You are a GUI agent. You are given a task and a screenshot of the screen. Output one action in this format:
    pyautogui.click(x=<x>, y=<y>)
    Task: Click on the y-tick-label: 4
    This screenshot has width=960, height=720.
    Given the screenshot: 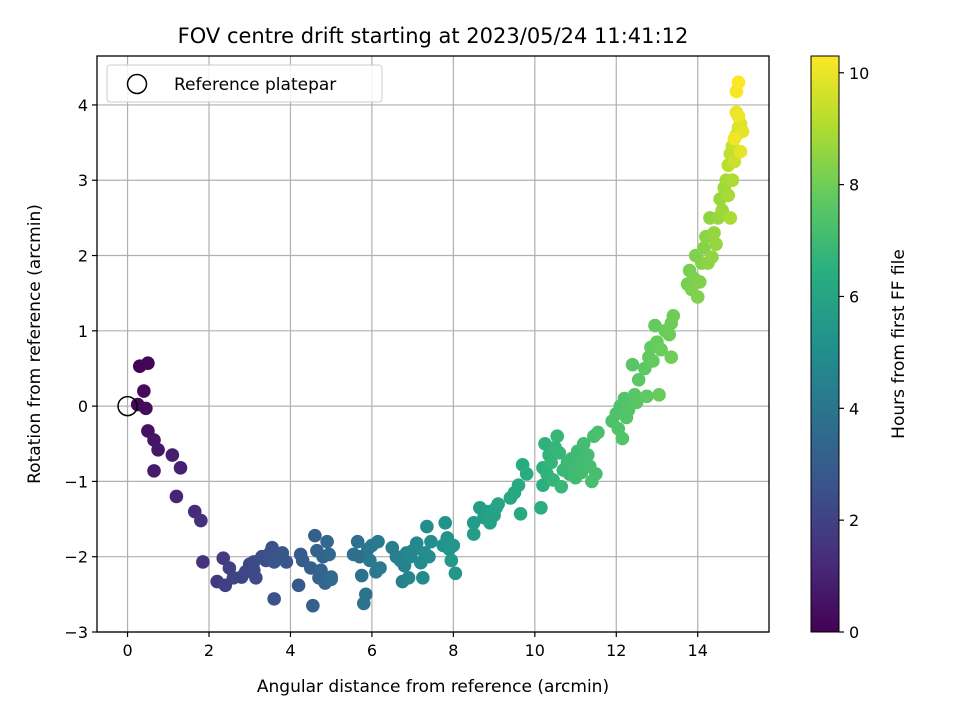 What is the action you would take?
    pyautogui.click(x=83, y=105)
    